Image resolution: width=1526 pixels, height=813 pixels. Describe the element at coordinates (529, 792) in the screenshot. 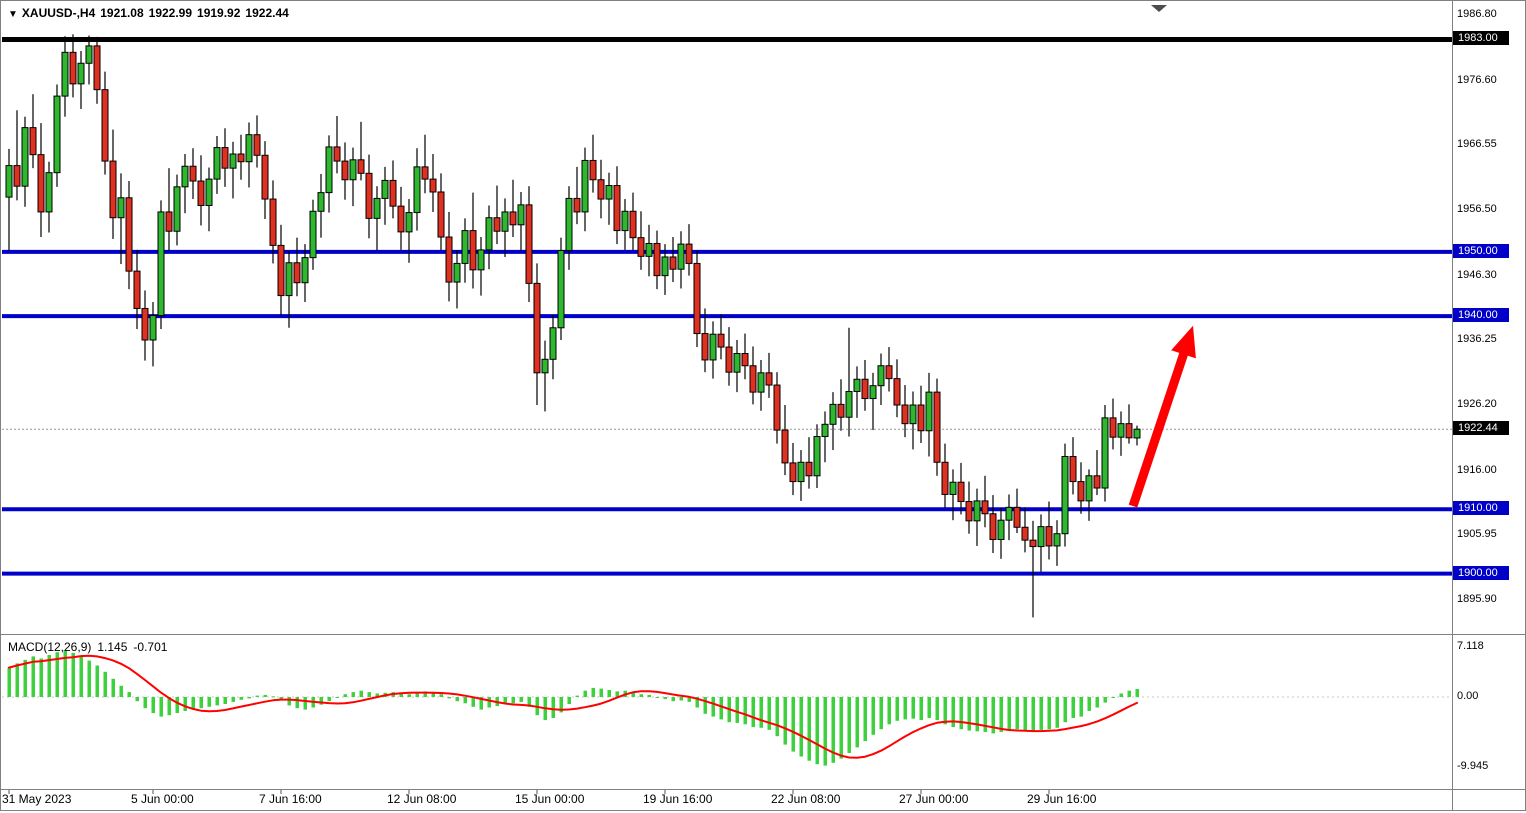

I see `time-axis-ticks` at that location.